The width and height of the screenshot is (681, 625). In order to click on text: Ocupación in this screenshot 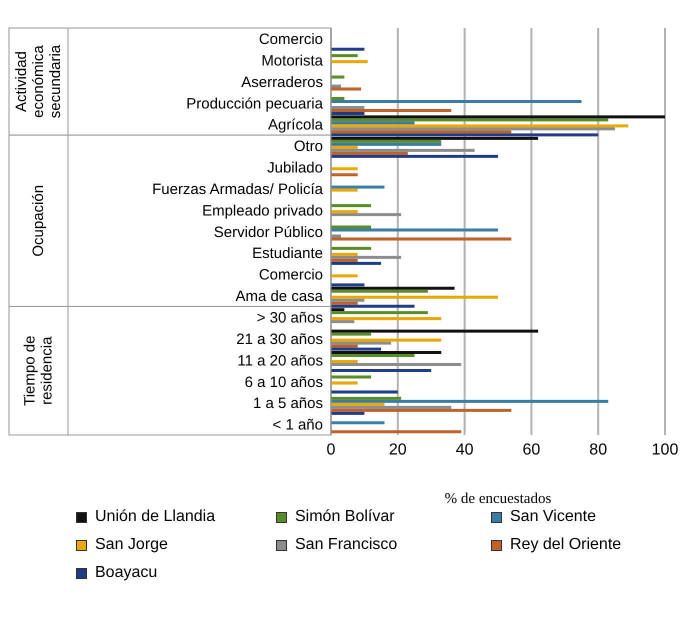, I will do `click(38, 220)`.